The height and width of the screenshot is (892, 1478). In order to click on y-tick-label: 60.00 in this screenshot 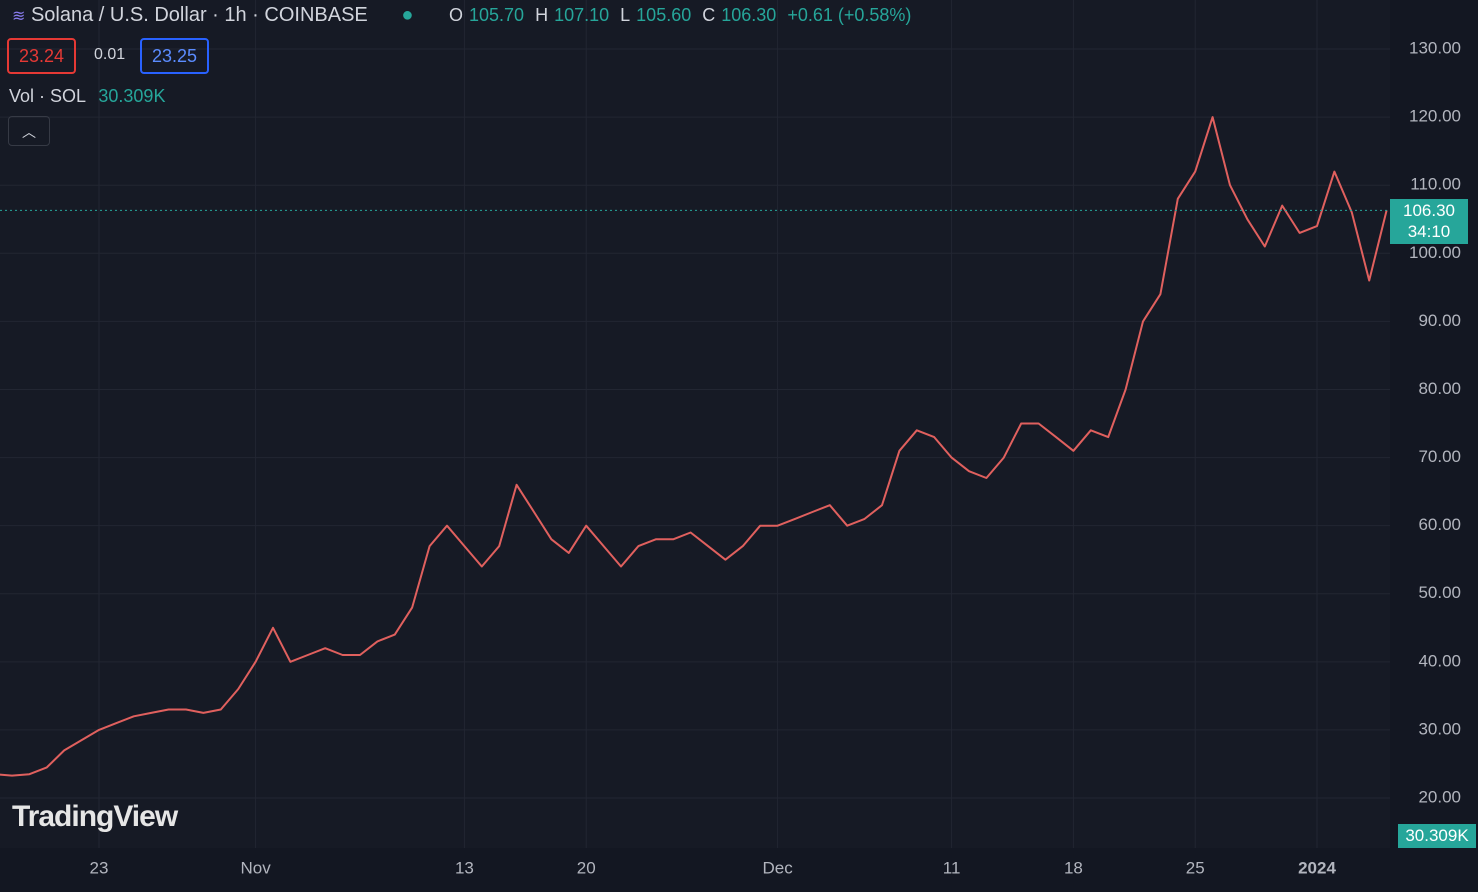, I will do `click(1439, 524)`.